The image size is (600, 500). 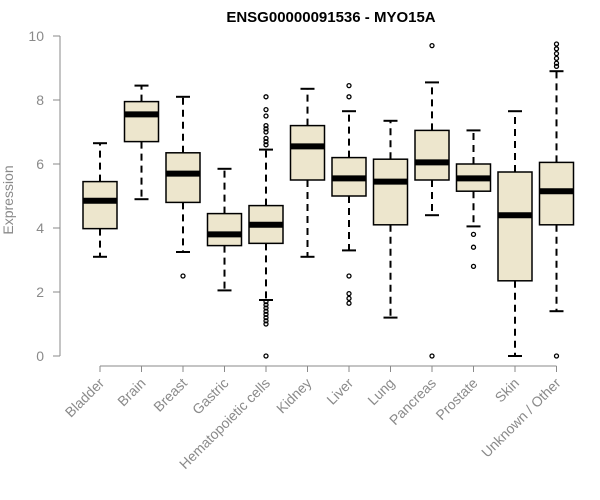 I want to click on x-tick-label: Kidney, so click(x=294, y=396).